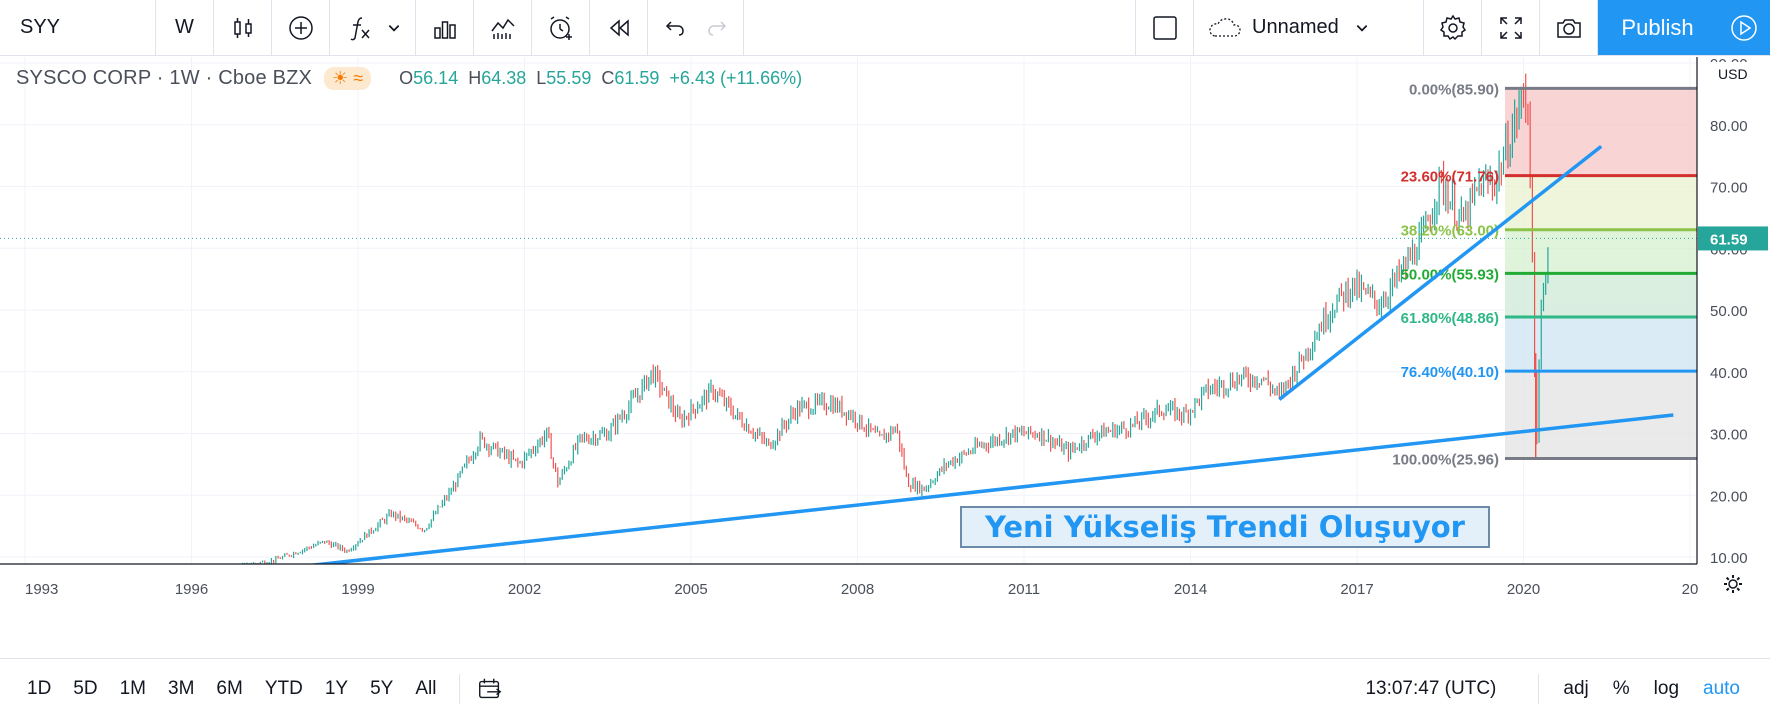 Image resolution: width=1770 pixels, height=719 pixels. Describe the element at coordinates (475, 78) in the screenshot. I see `high-label: H` at that location.